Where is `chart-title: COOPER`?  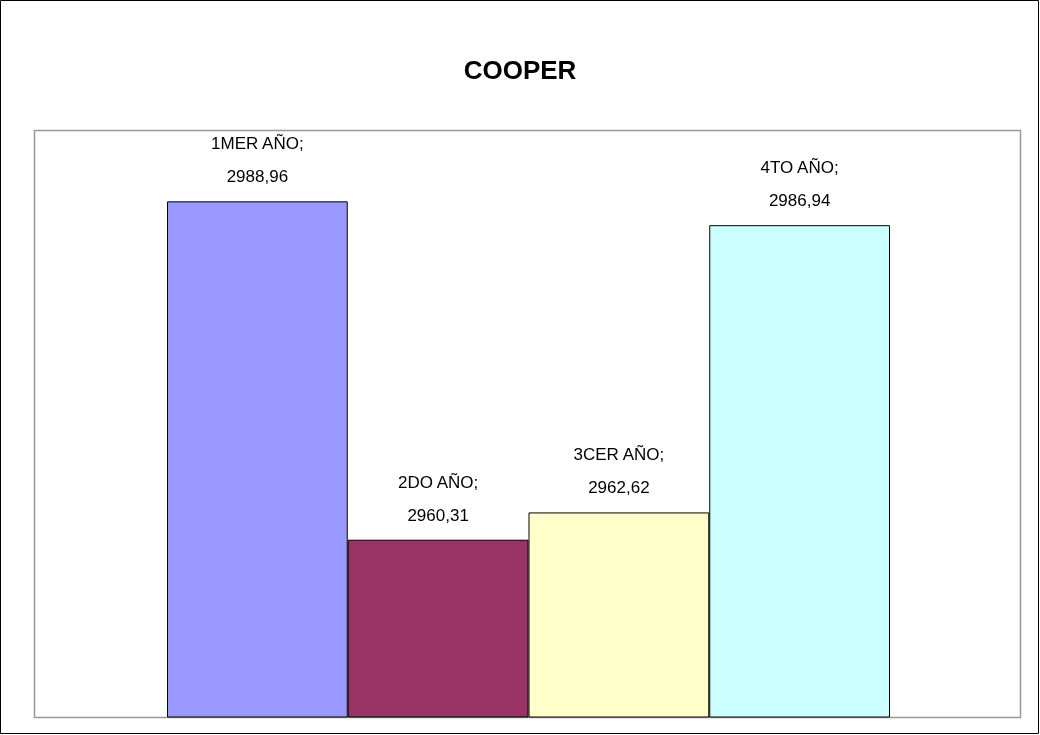
chart-title: COOPER is located at coordinates (520, 70).